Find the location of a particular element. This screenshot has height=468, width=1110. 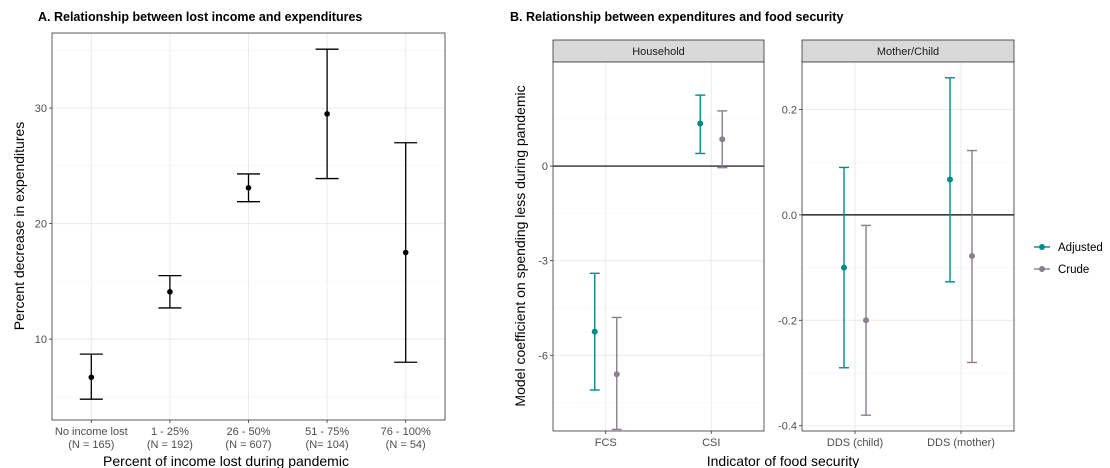

x-tick-label: 1 - 25% is located at coordinates (170, 432).